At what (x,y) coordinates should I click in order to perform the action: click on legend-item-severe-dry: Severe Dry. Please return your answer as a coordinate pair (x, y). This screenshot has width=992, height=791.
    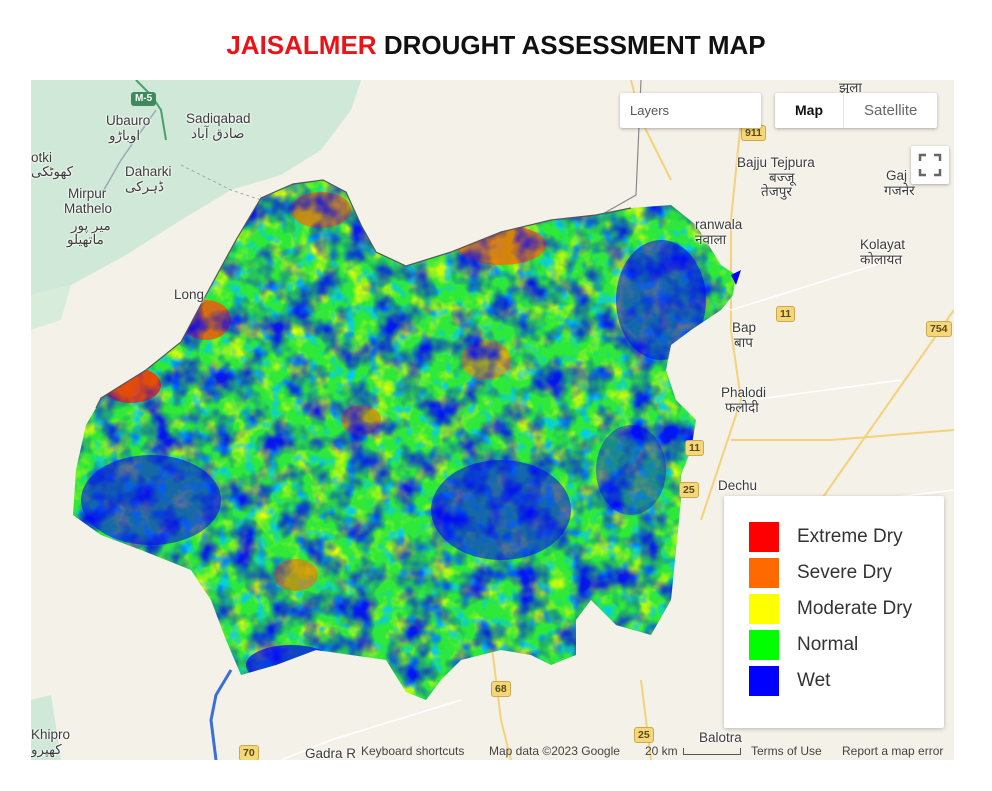
    Looking at the image, I should click on (820, 573).